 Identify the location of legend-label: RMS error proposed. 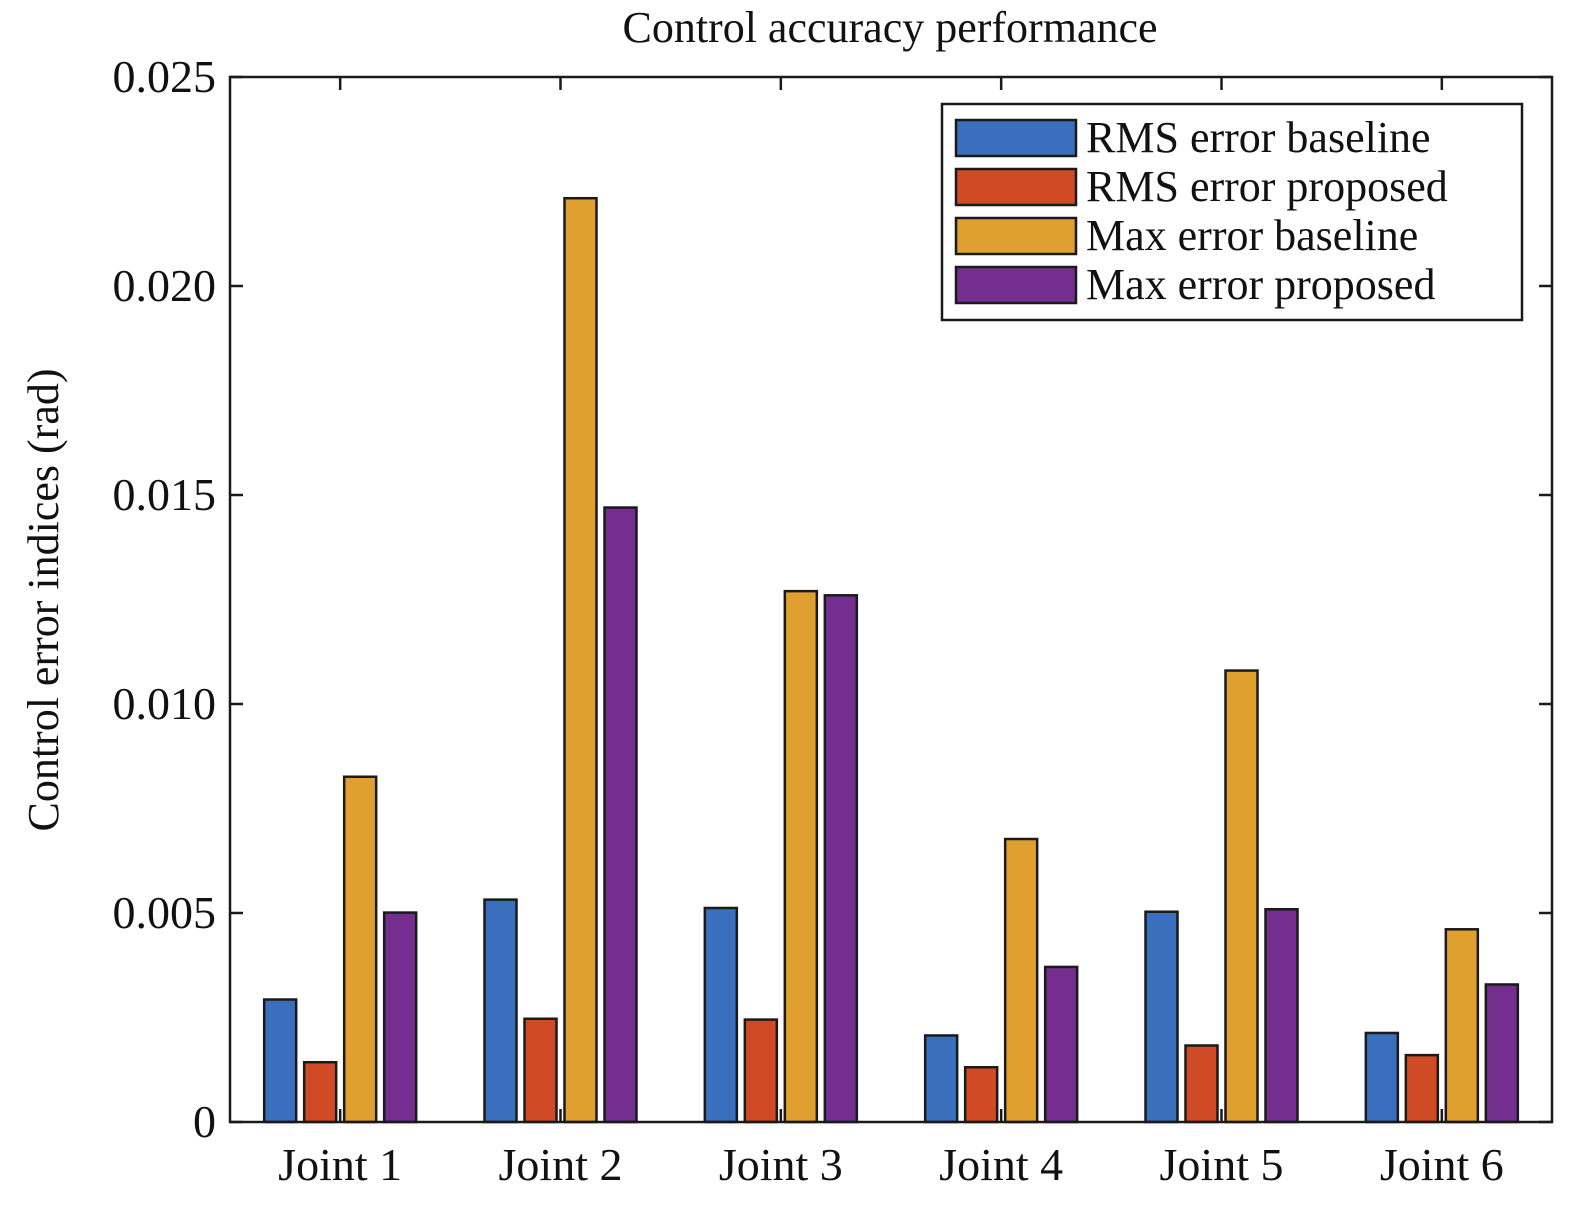
(1267, 186).